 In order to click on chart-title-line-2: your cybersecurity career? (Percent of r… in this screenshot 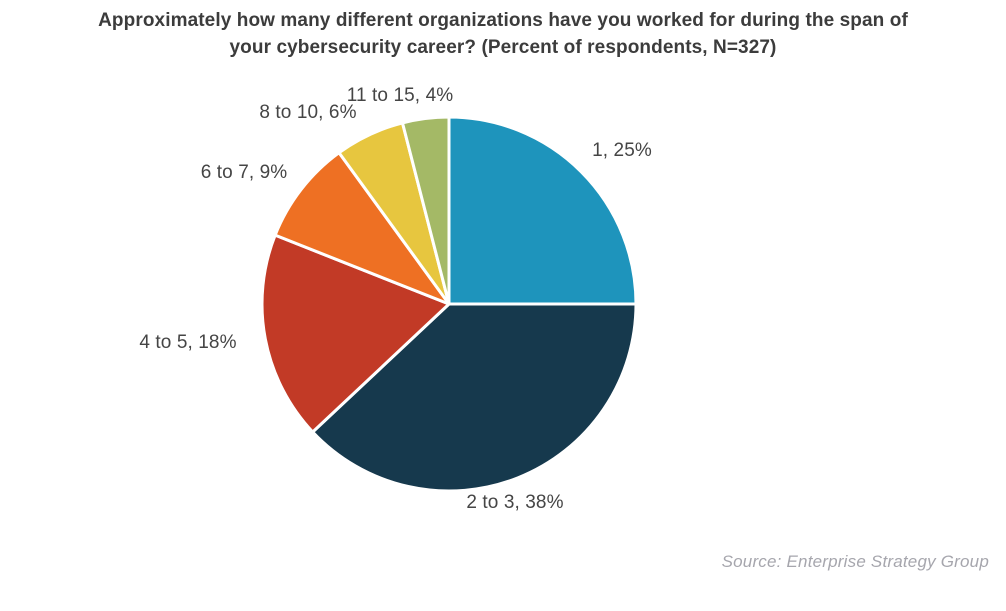, I will do `click(503, 47)`.